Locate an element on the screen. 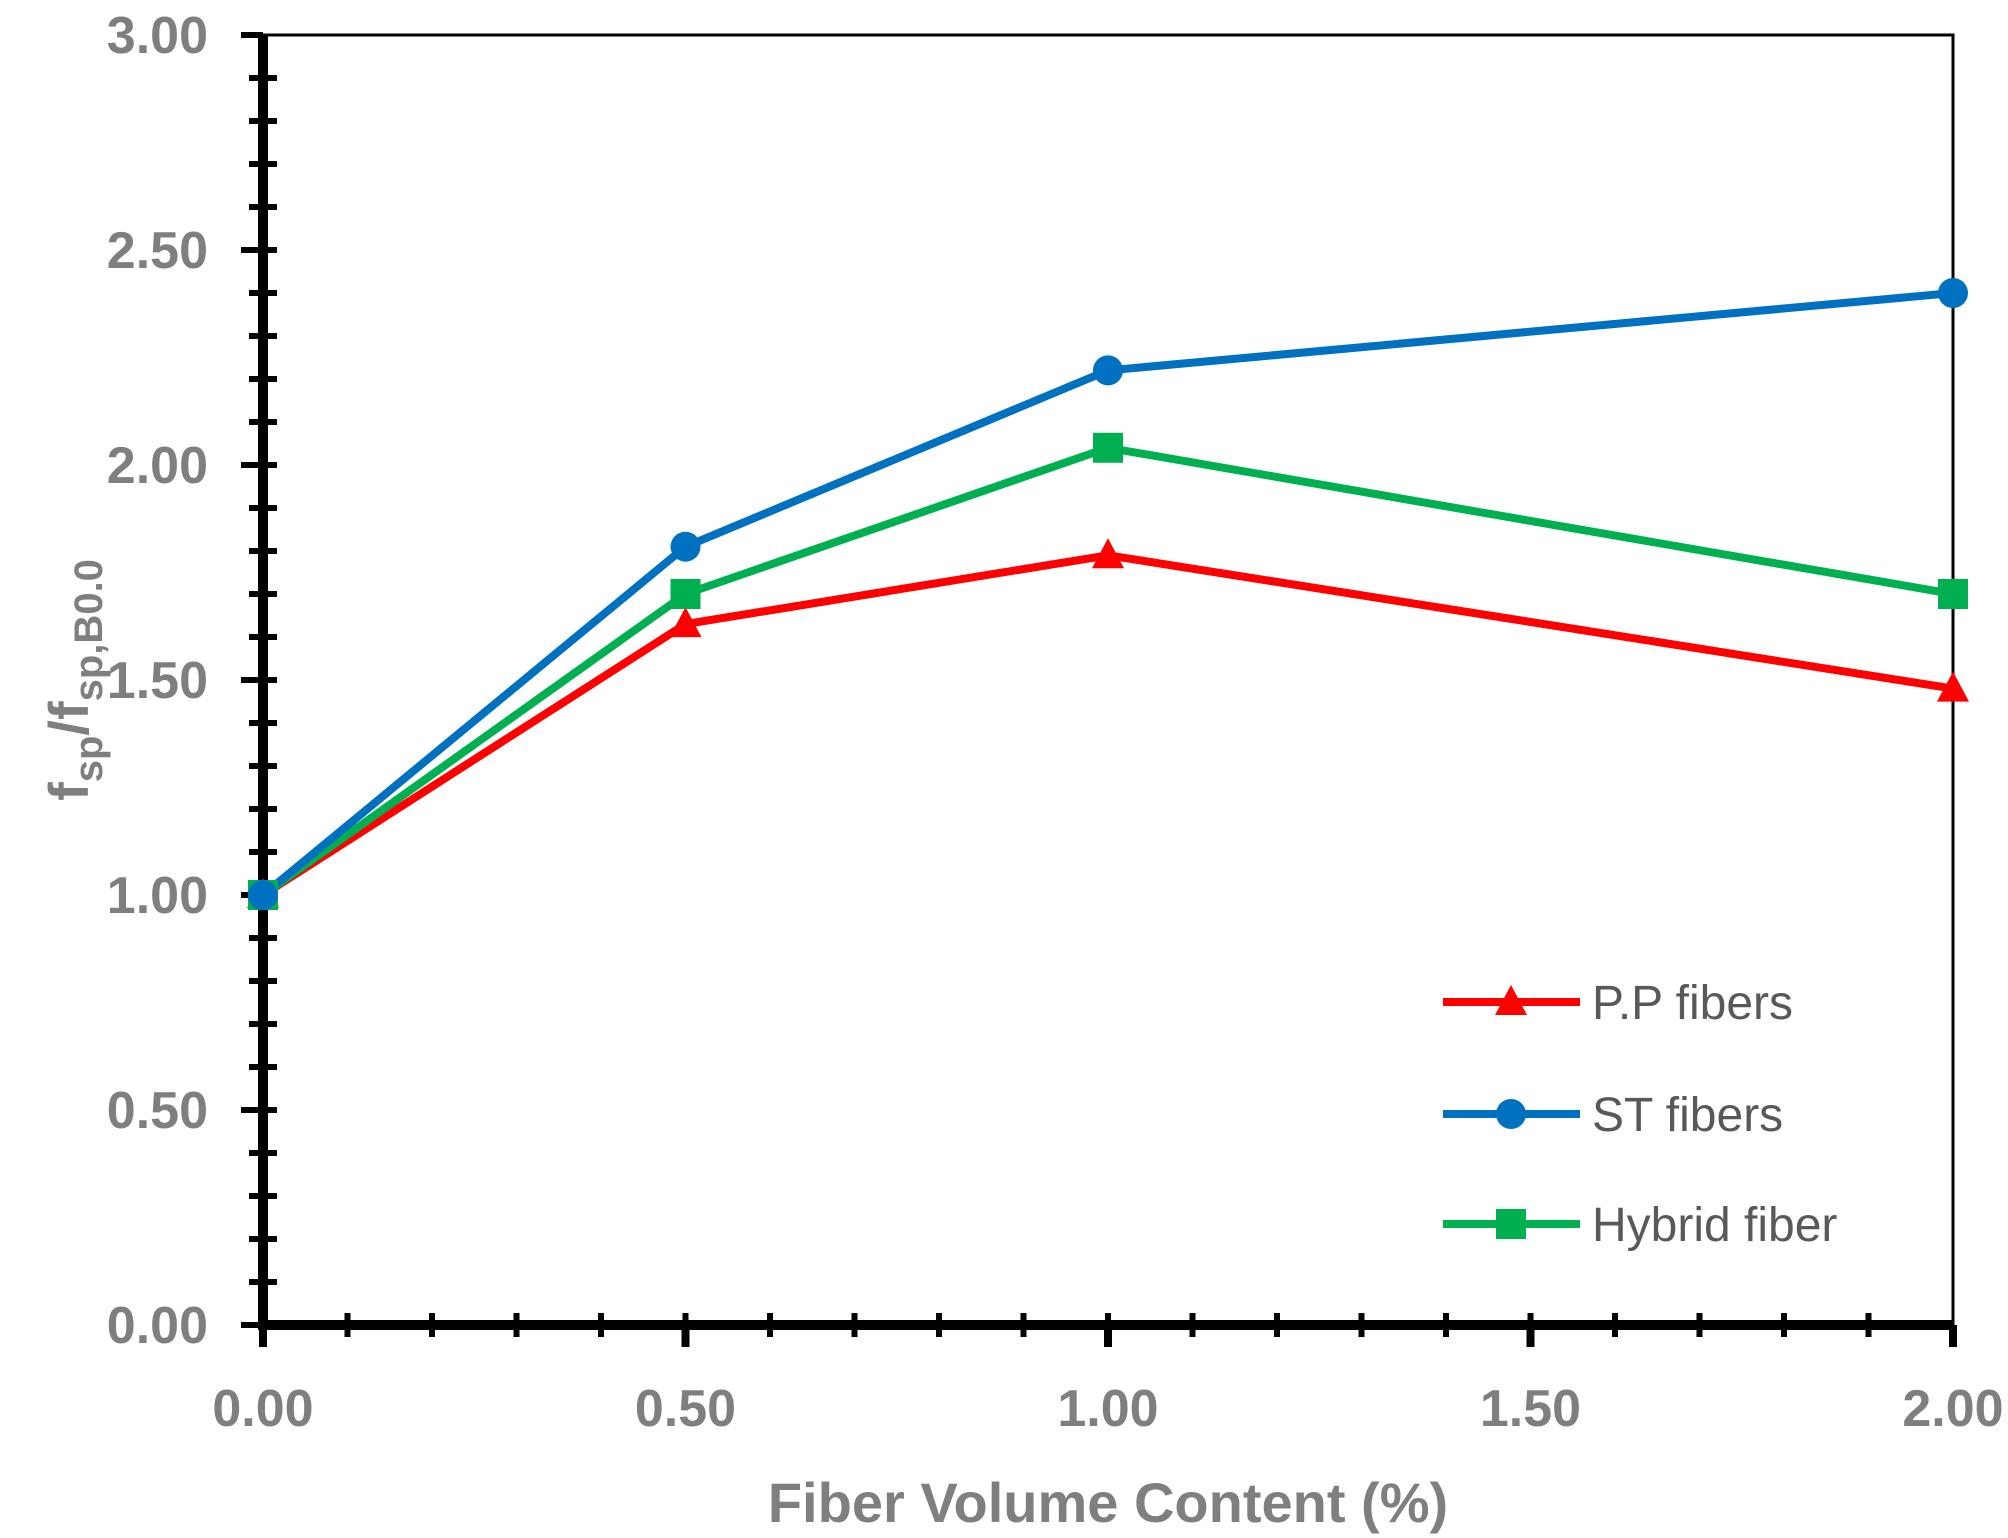  x-tick-label: 1.50 is located at coordinates (1530, 1409).